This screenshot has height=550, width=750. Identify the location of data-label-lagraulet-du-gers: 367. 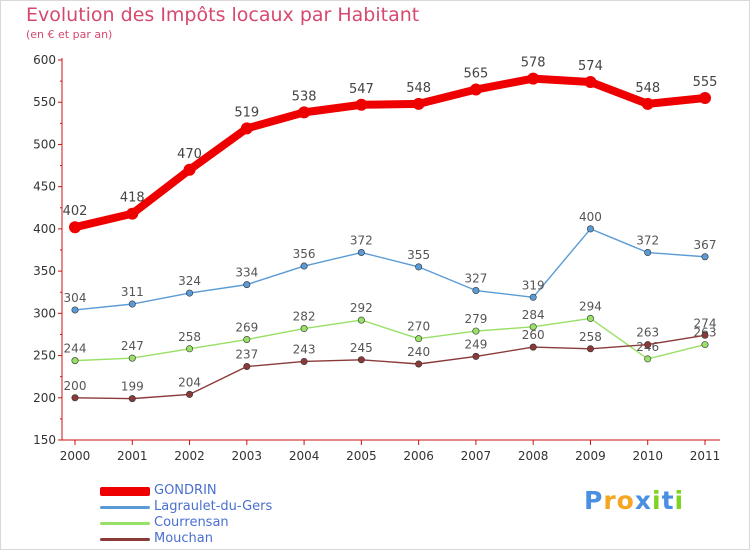
(705, 245).